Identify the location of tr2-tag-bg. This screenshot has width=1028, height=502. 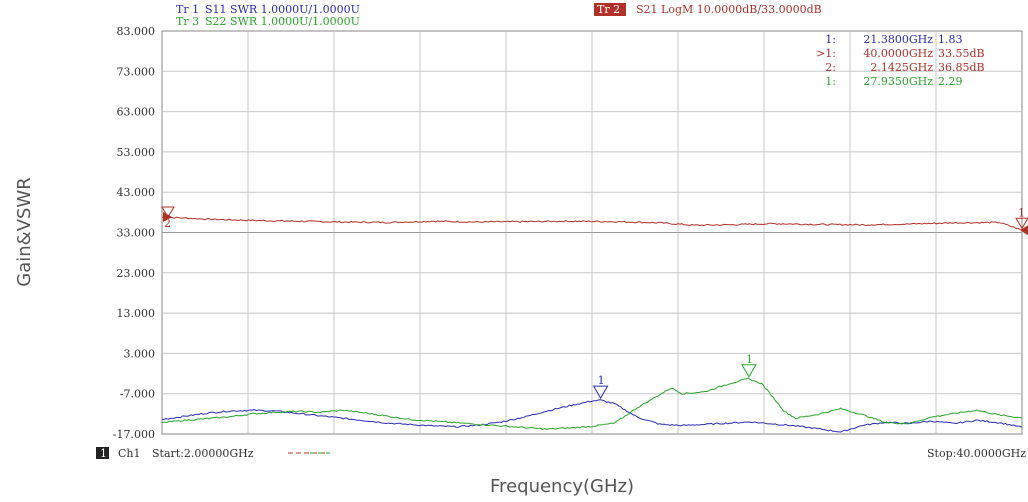
(610, 9).